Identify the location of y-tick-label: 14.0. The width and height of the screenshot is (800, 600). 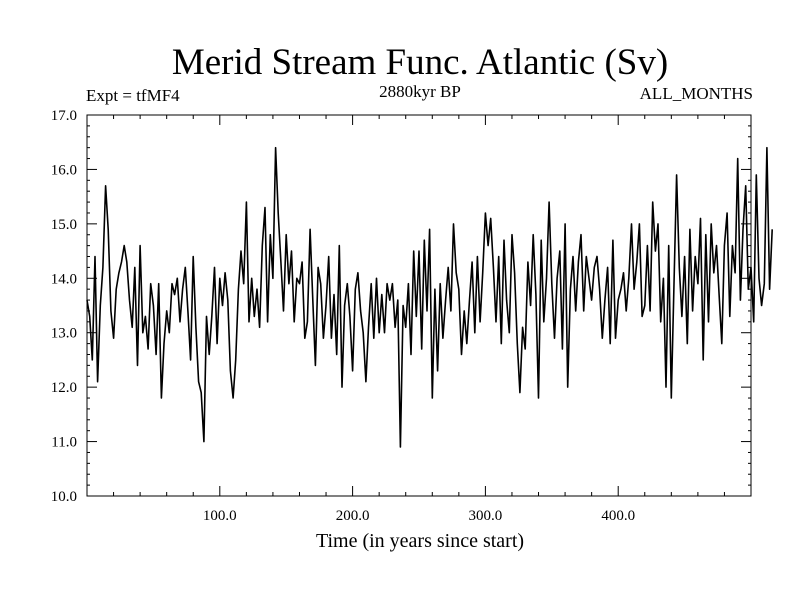
(64, 279).